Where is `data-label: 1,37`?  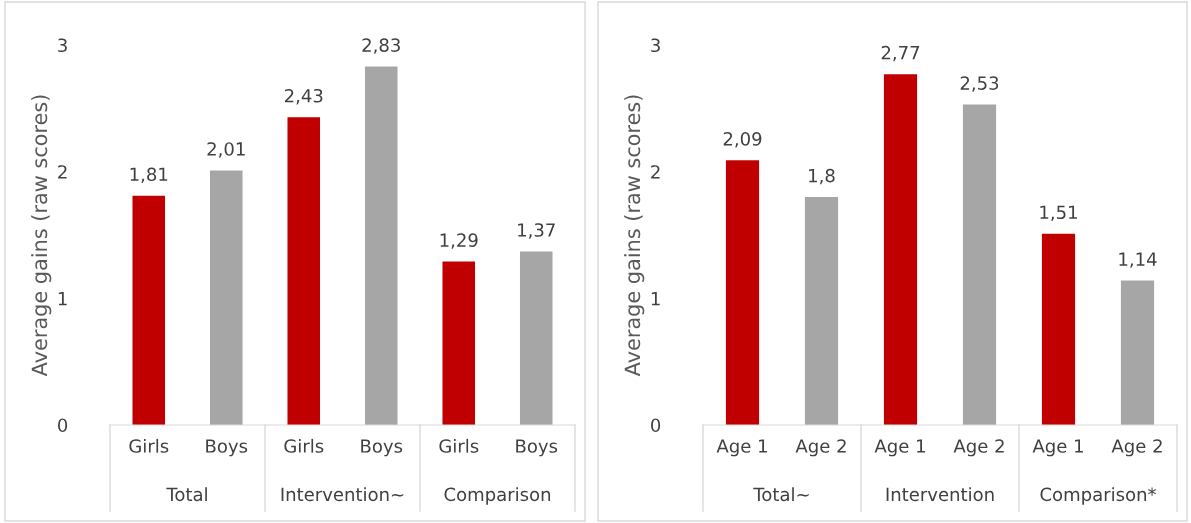 data-label: 1,37 is located at coordinates (536, 231).